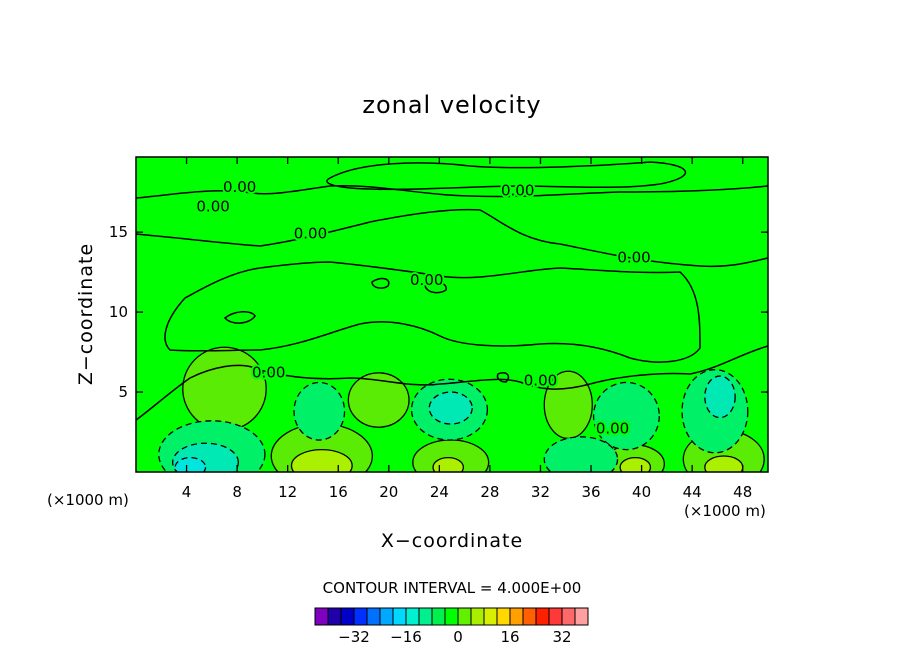  I want to click on colorbar-label-2: 0, so click(458, 637).